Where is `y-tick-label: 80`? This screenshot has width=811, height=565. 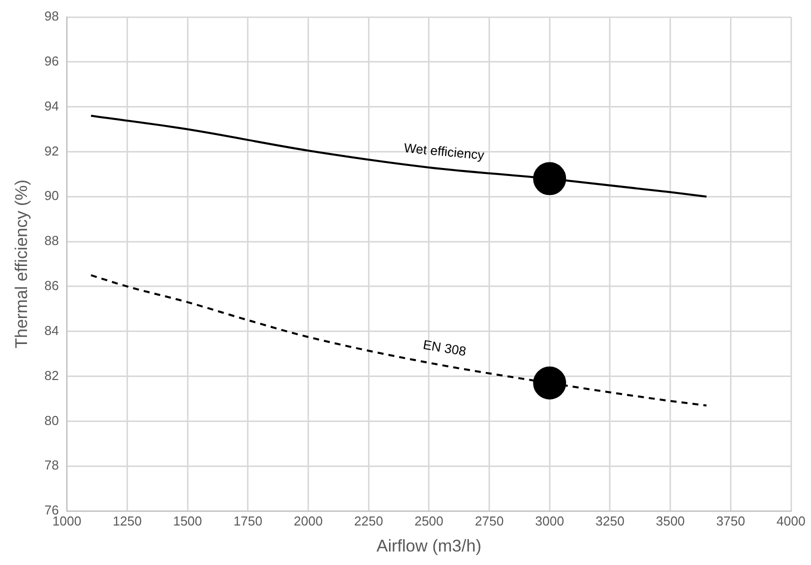
y-tick-label: 80 is located at coordinates (51, 420).